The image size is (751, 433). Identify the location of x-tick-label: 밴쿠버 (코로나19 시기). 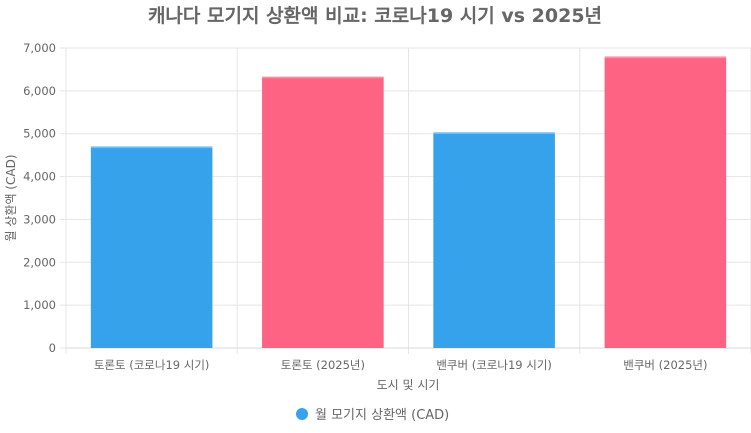
(494, 365).